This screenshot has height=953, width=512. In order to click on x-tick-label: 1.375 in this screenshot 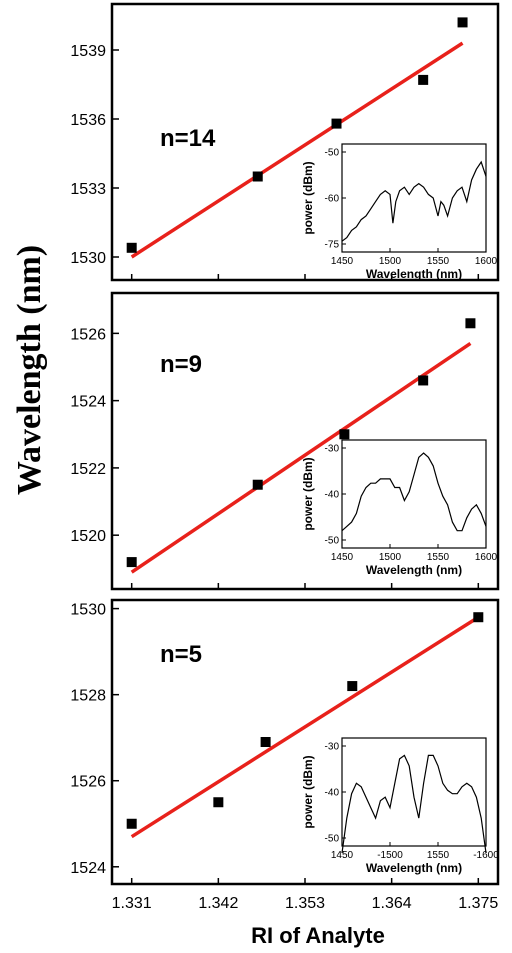, I will do `click(478, 903)`.